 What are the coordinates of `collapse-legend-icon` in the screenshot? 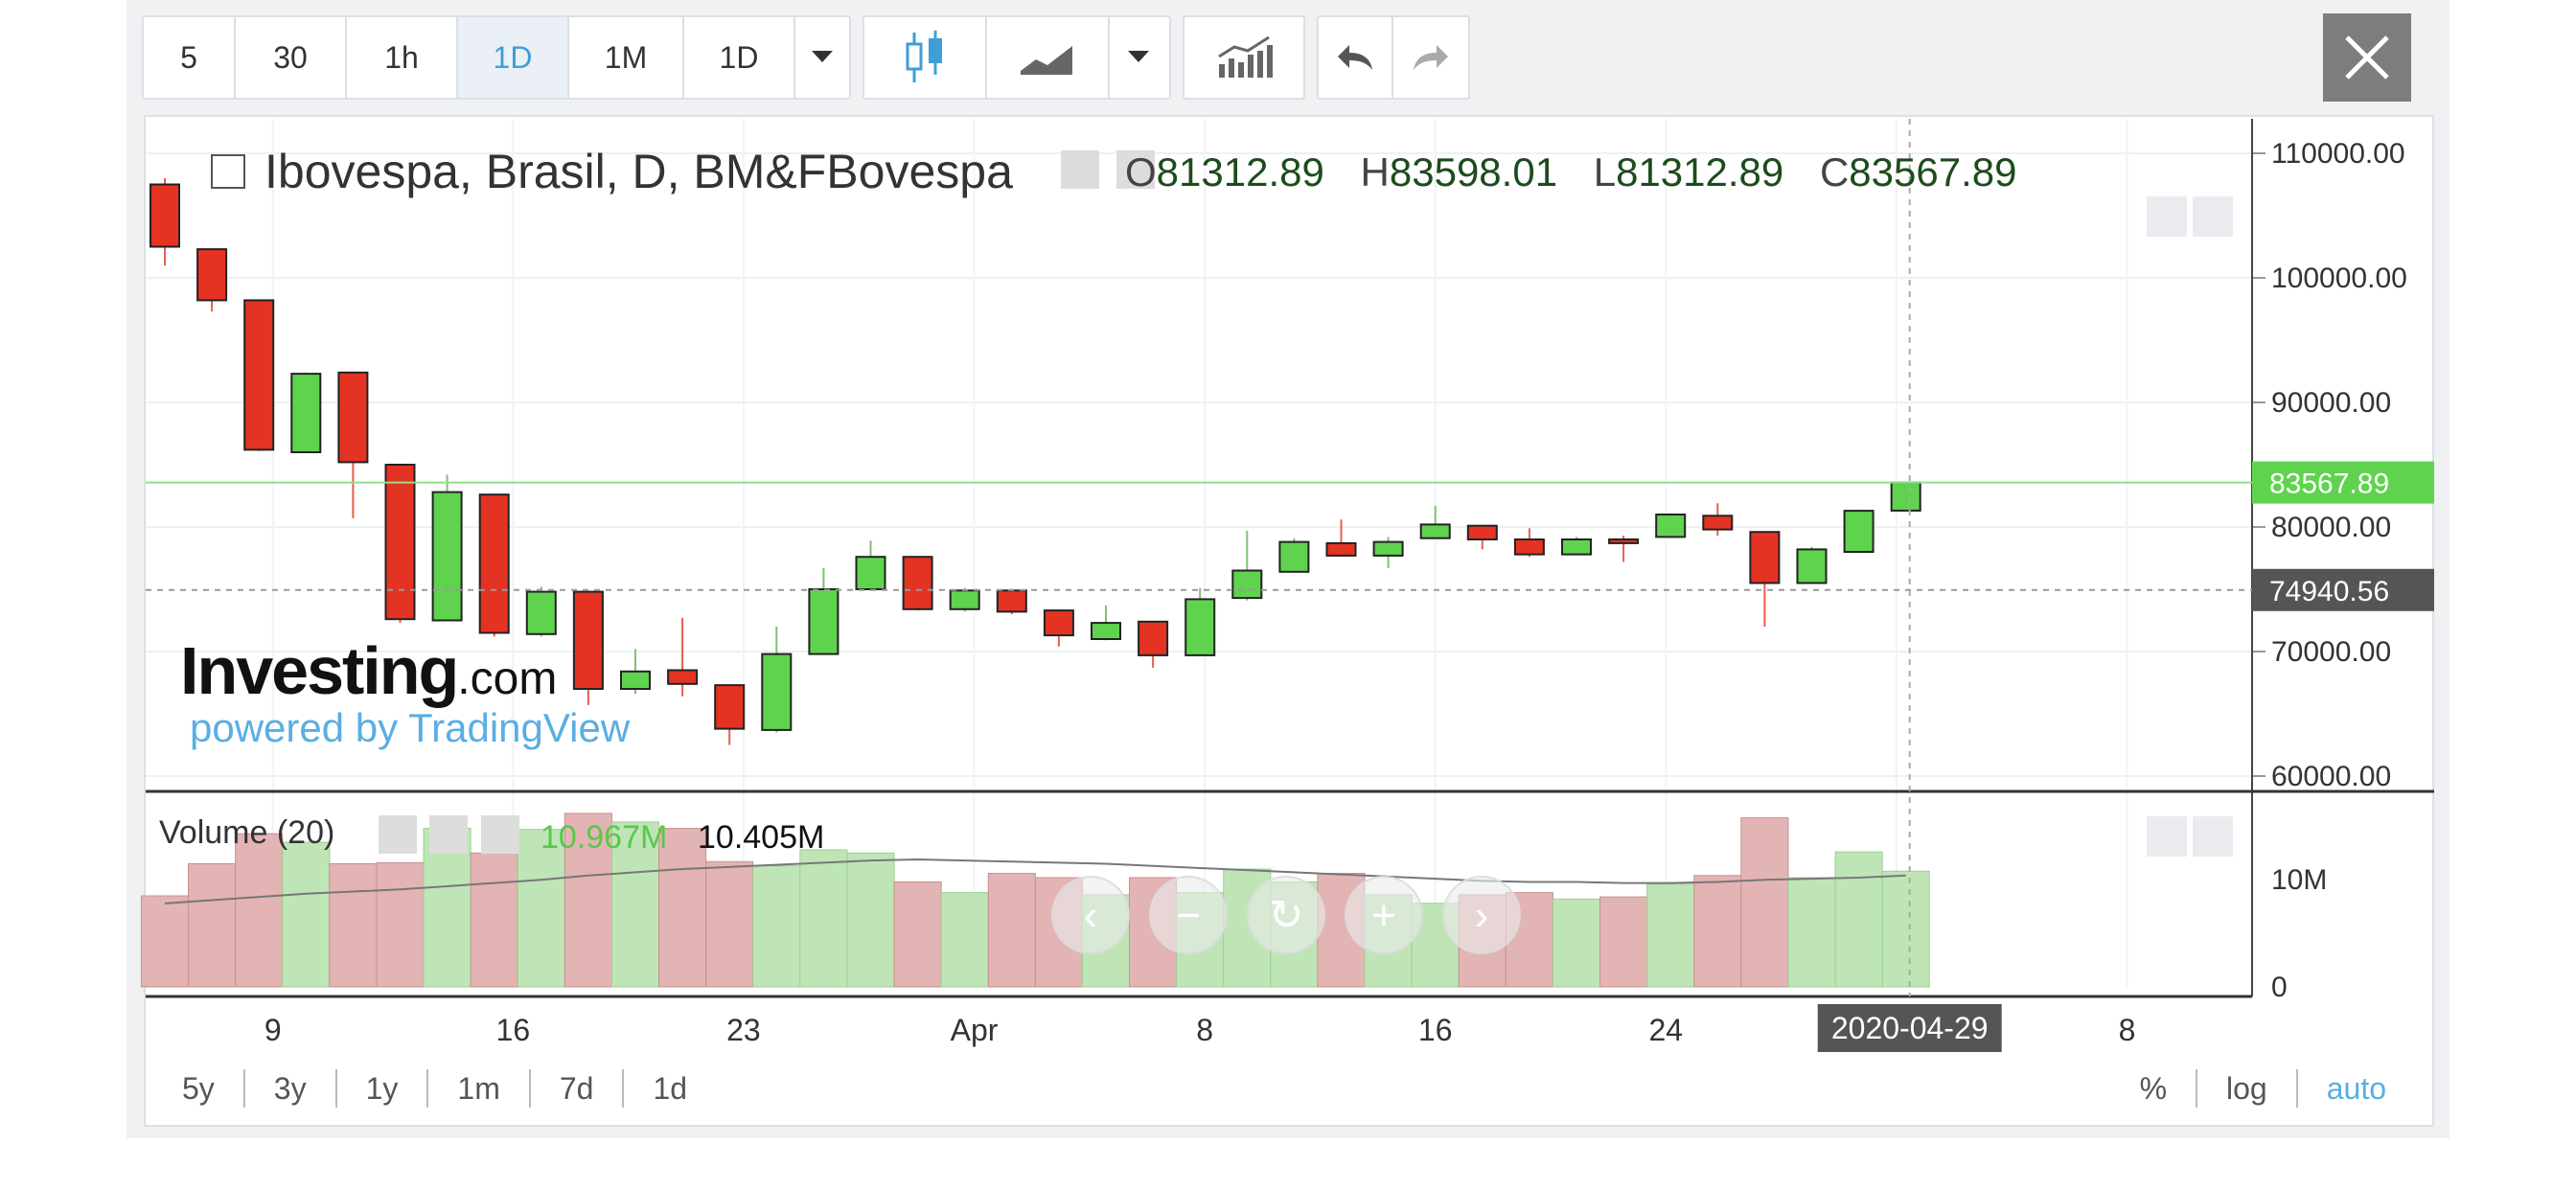 It's located at (228, 171).